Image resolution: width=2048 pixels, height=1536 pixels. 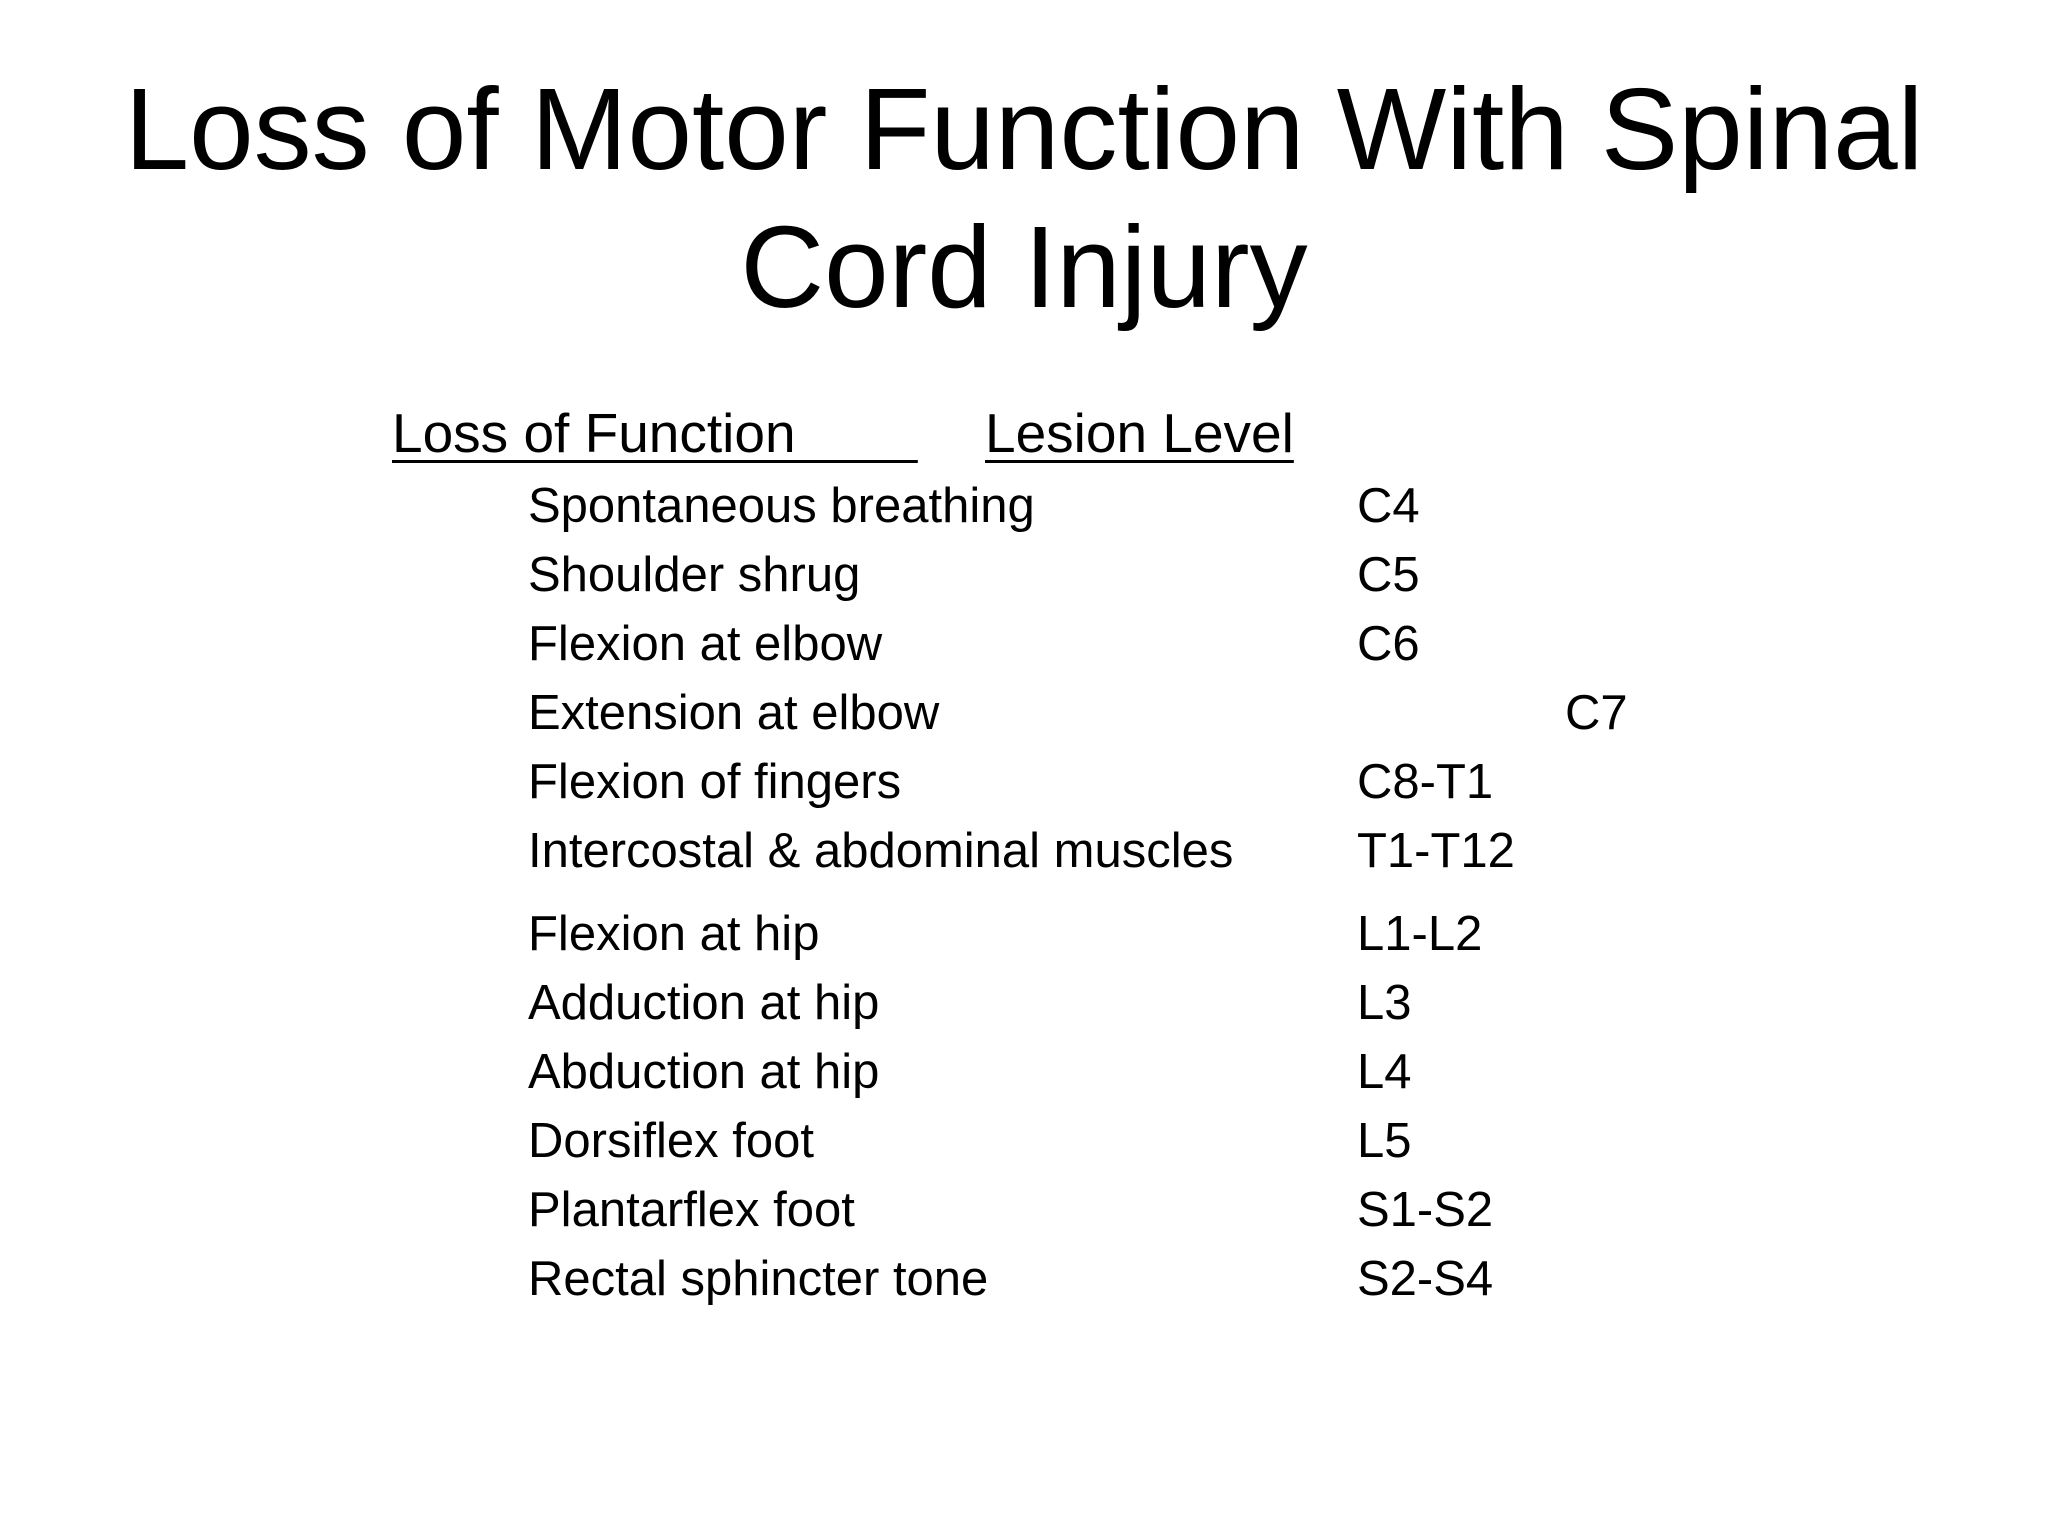 I want to click on lesion-level: C6, so click(x=1388, y=644).